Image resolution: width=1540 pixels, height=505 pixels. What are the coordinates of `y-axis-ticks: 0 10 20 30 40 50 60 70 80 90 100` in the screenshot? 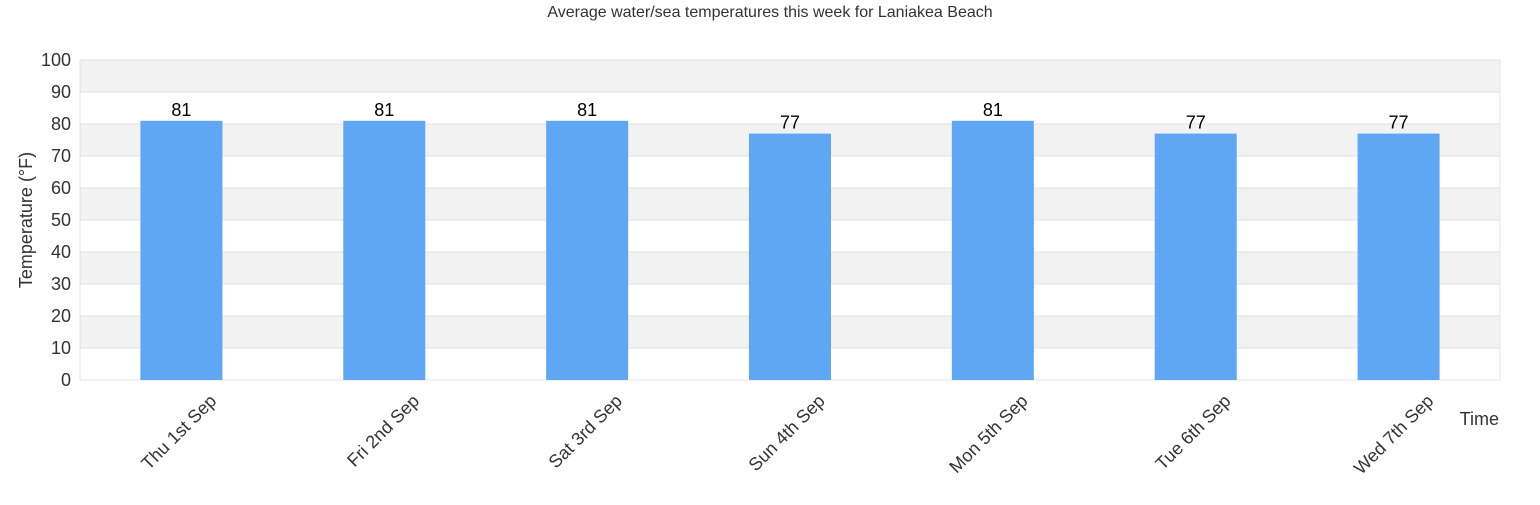 It's located at (56, 220).